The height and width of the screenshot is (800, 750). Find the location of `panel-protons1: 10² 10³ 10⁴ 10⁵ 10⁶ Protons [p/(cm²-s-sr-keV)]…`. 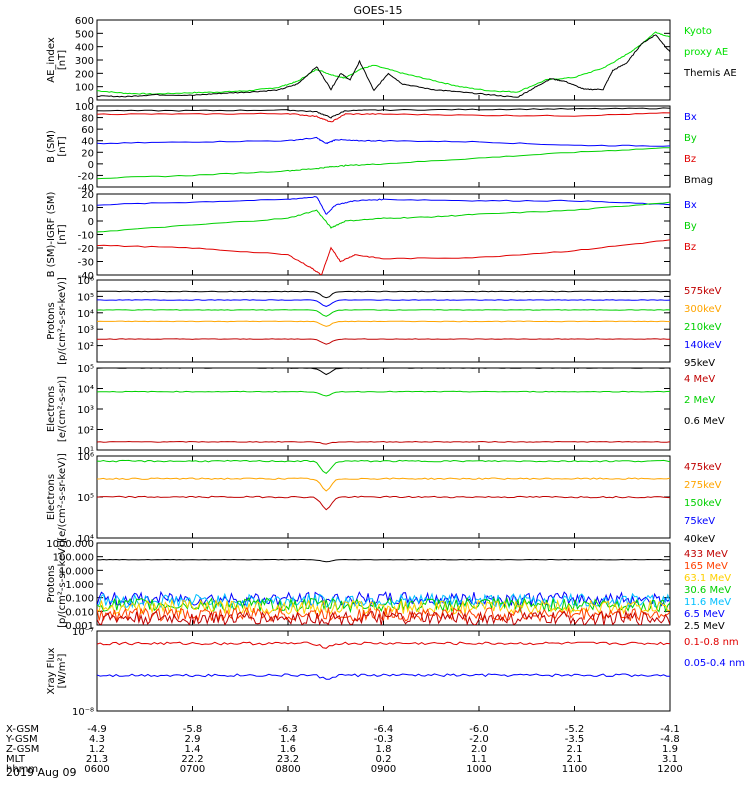

panel-protons1: 10² 10³ 10⁴ 10⁵ 10⁶ Protons [p/(cm²-s-sr-keV)]… is located at coordinates (384, 322).